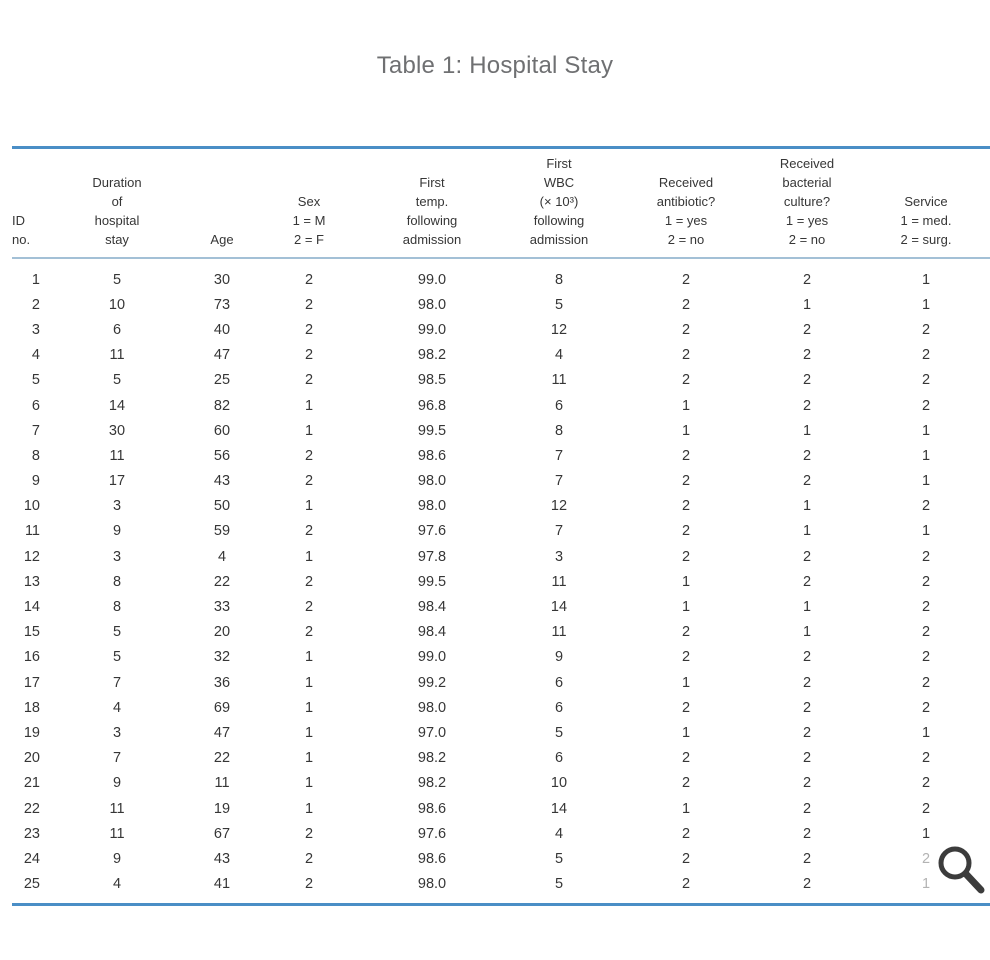  Describe the element at coordinates (559, 581) in the screenshot. I see `cell-first_wbc: 11` at that location.